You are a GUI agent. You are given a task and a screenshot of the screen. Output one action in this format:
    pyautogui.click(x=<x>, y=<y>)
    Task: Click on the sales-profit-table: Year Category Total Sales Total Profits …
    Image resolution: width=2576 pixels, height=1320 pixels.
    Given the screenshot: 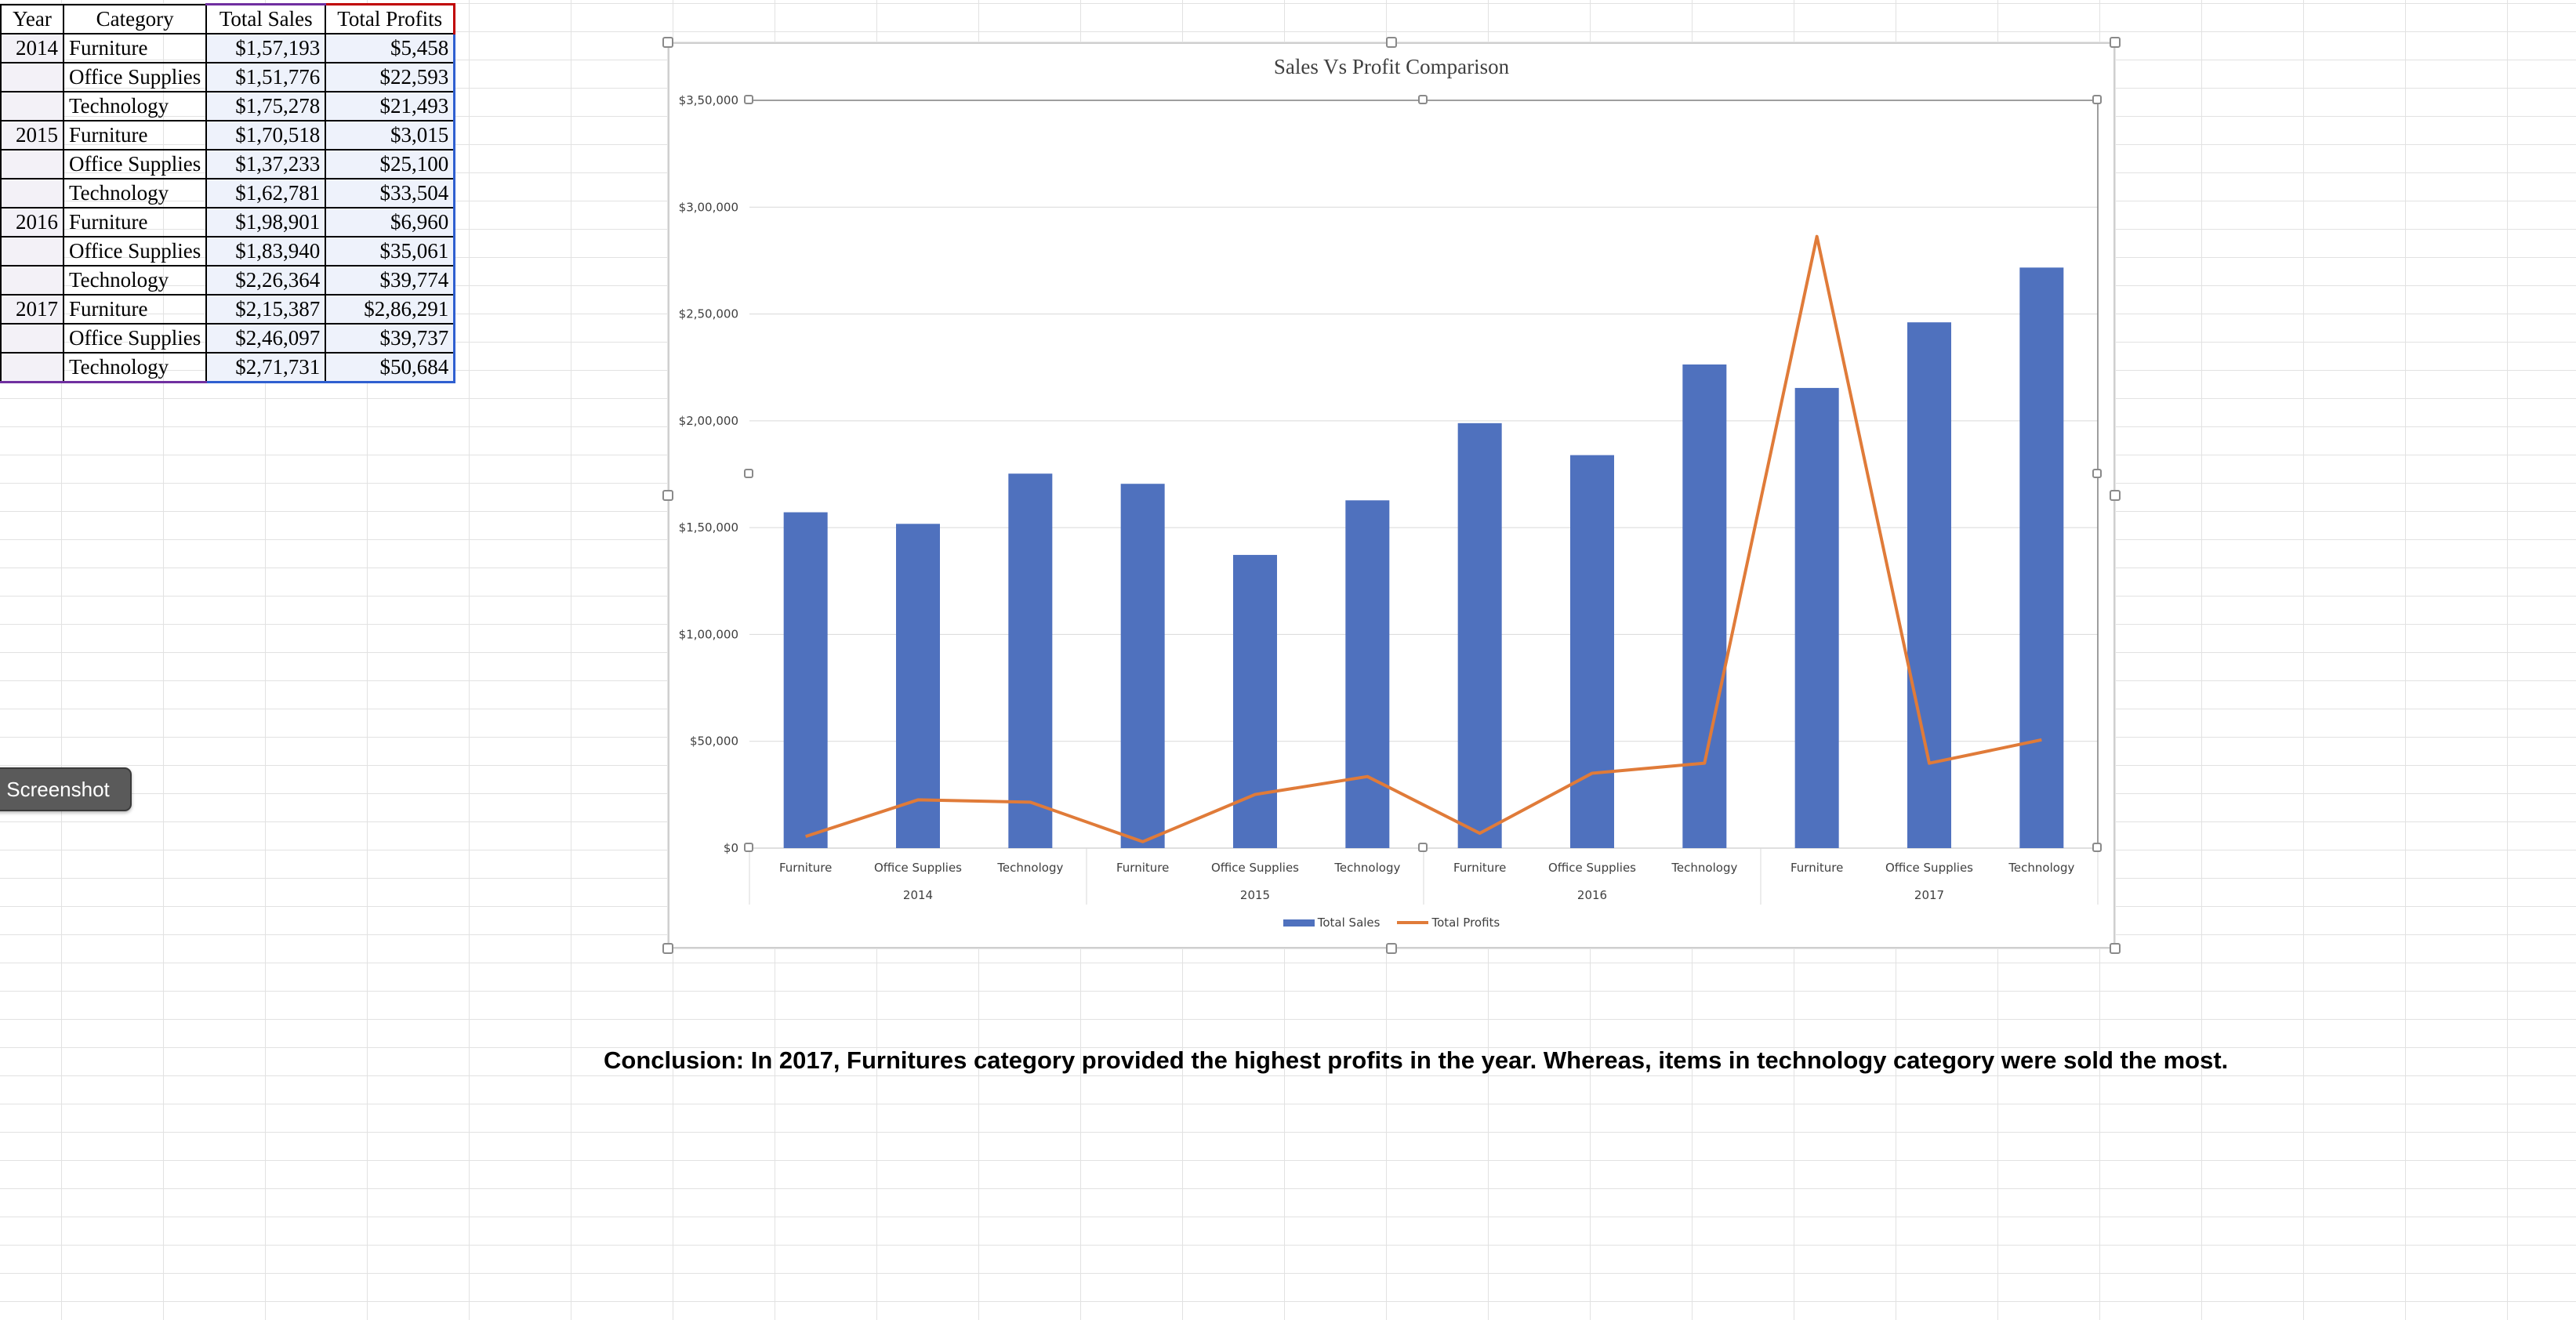 What is the action you would take?
    pyautogui.click(x=228, y=193)
    